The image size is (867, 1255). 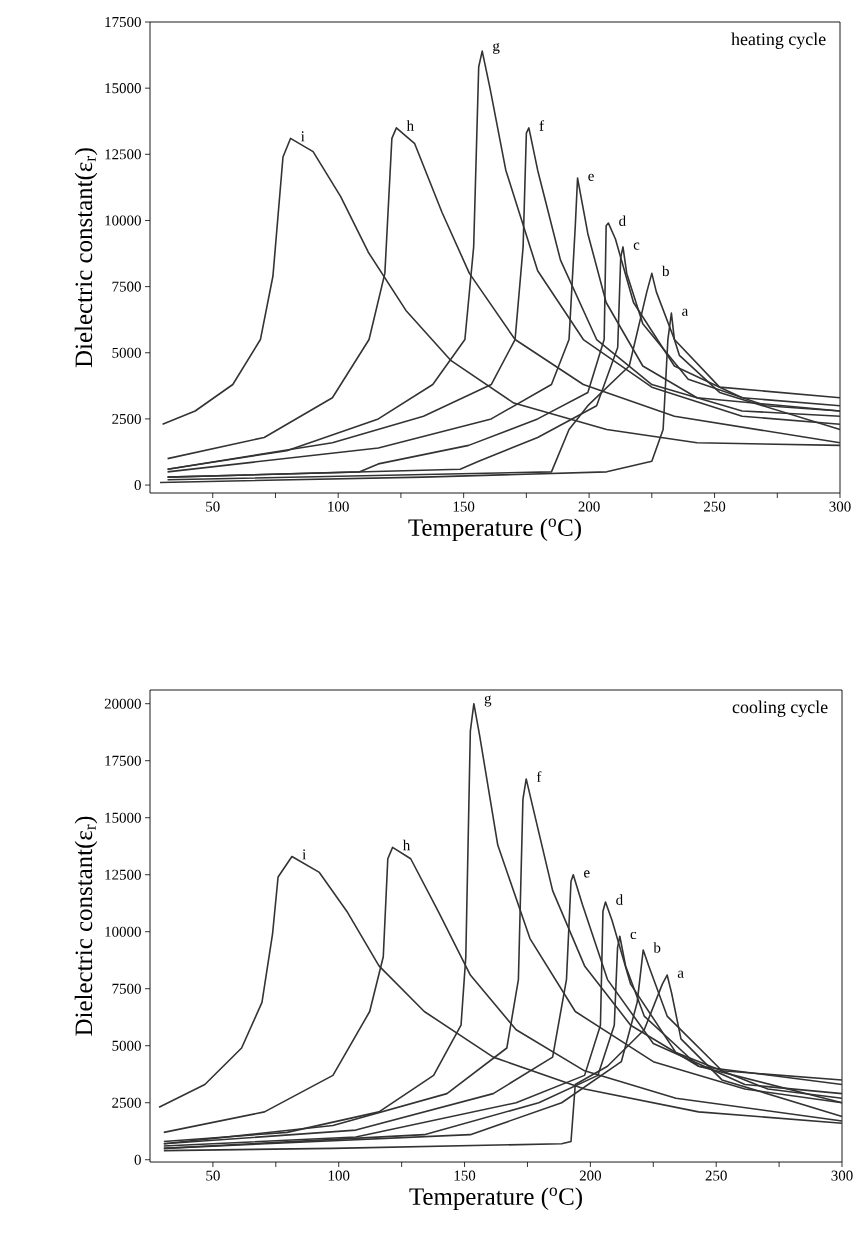 What do you see at coordinates (778, 40) in the screenshot?
I see `annotation: heating cycle` at bounding box center [778, 40].